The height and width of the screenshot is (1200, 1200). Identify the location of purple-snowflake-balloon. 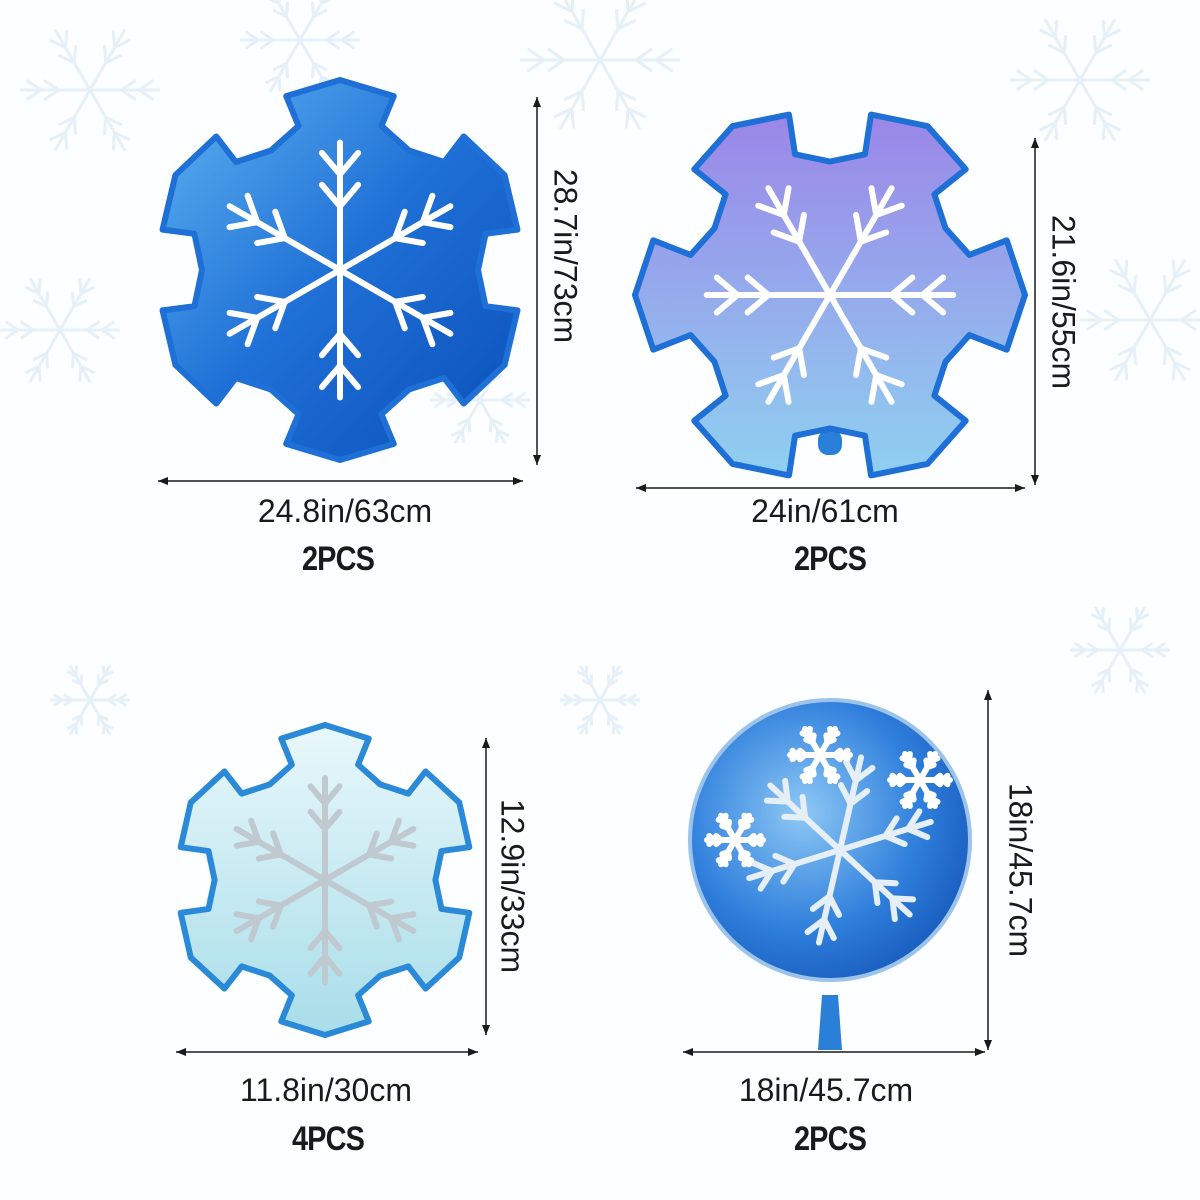
(830, 295).